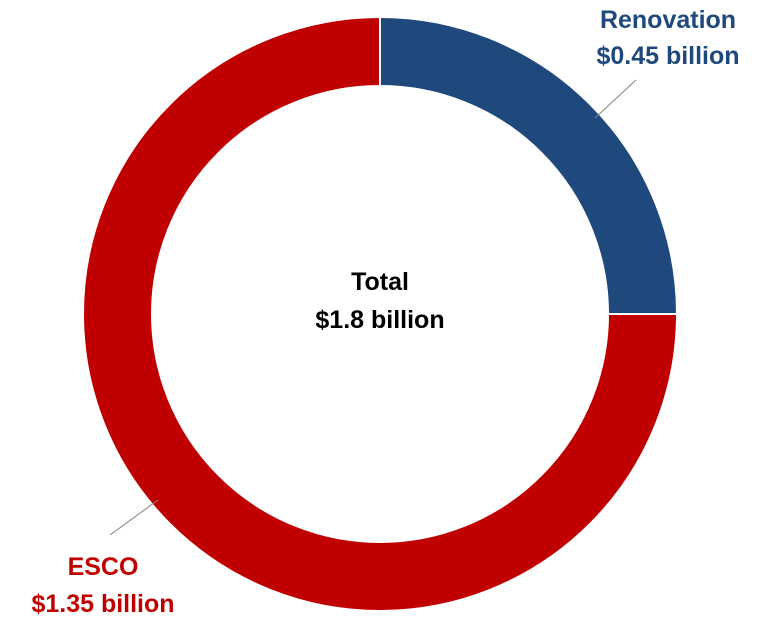 Image resolution: width=768 pixels, height=627 pixels. Describe the element at coordinates (380, 282) in the screenshot. I see `center-total-label: Total` at that location.